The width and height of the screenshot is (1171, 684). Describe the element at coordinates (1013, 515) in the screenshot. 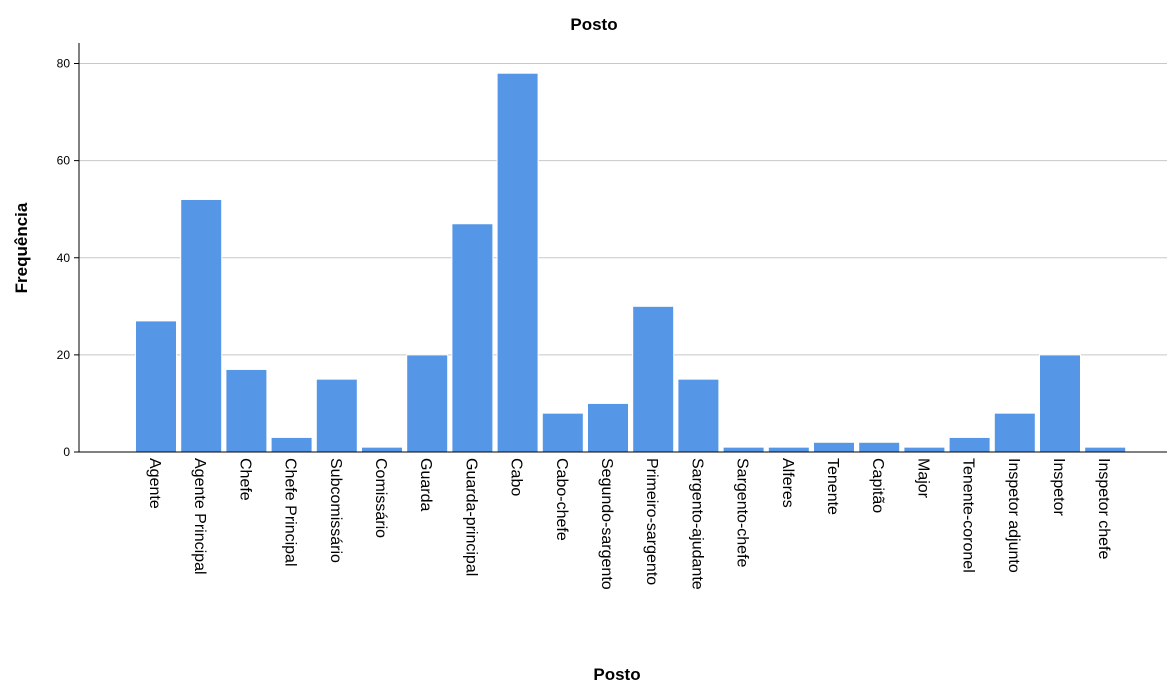

I see `x-tick-label: Inspetor adjunto` at that location.